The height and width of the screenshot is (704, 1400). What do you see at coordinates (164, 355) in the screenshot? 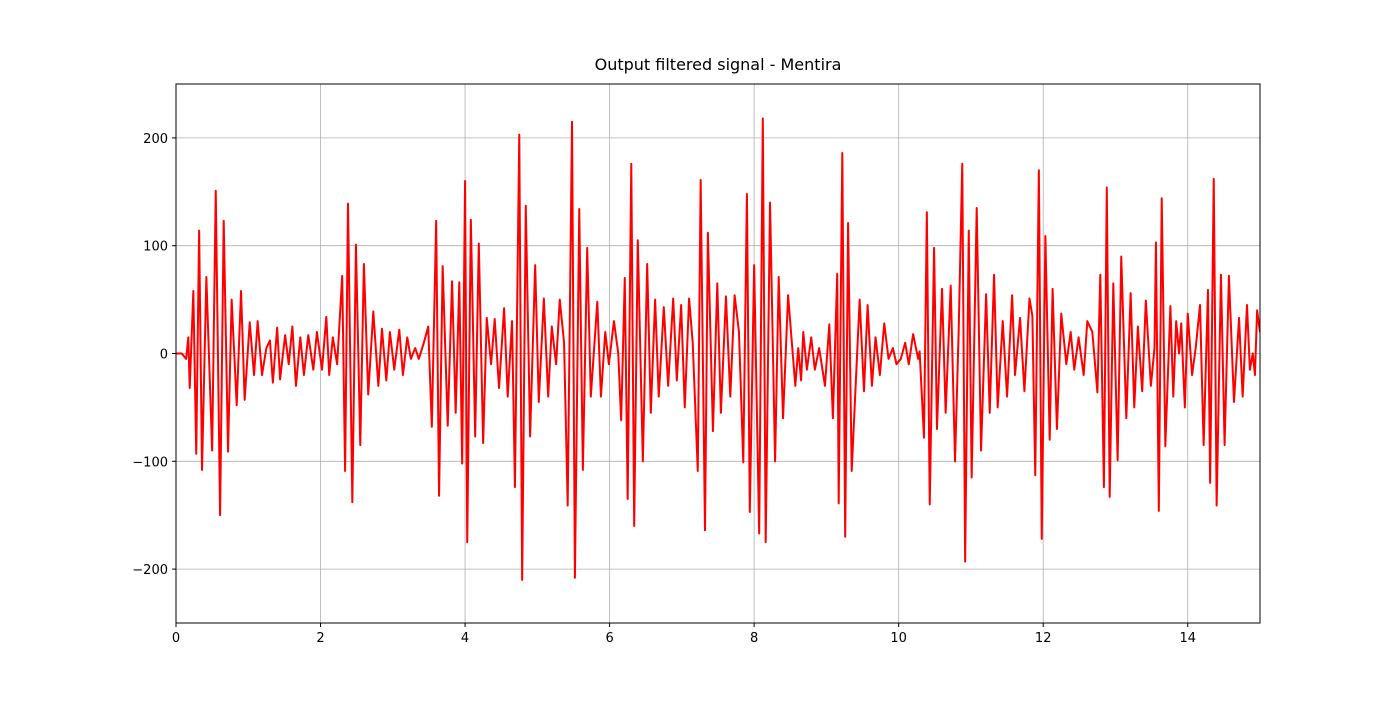
I see `y-tick-label: 0` at bounding box center [164, 355].